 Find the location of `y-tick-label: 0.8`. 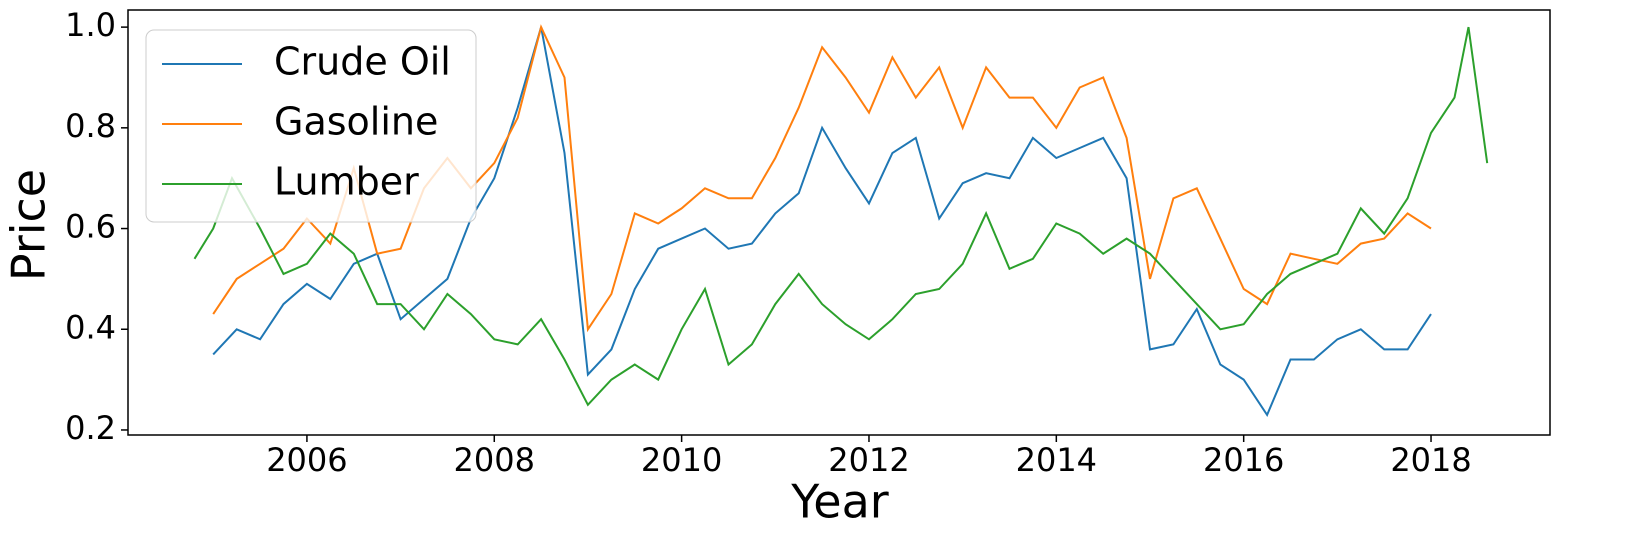

y-tick-label: 0.8 is located at coordinates (90, 126).